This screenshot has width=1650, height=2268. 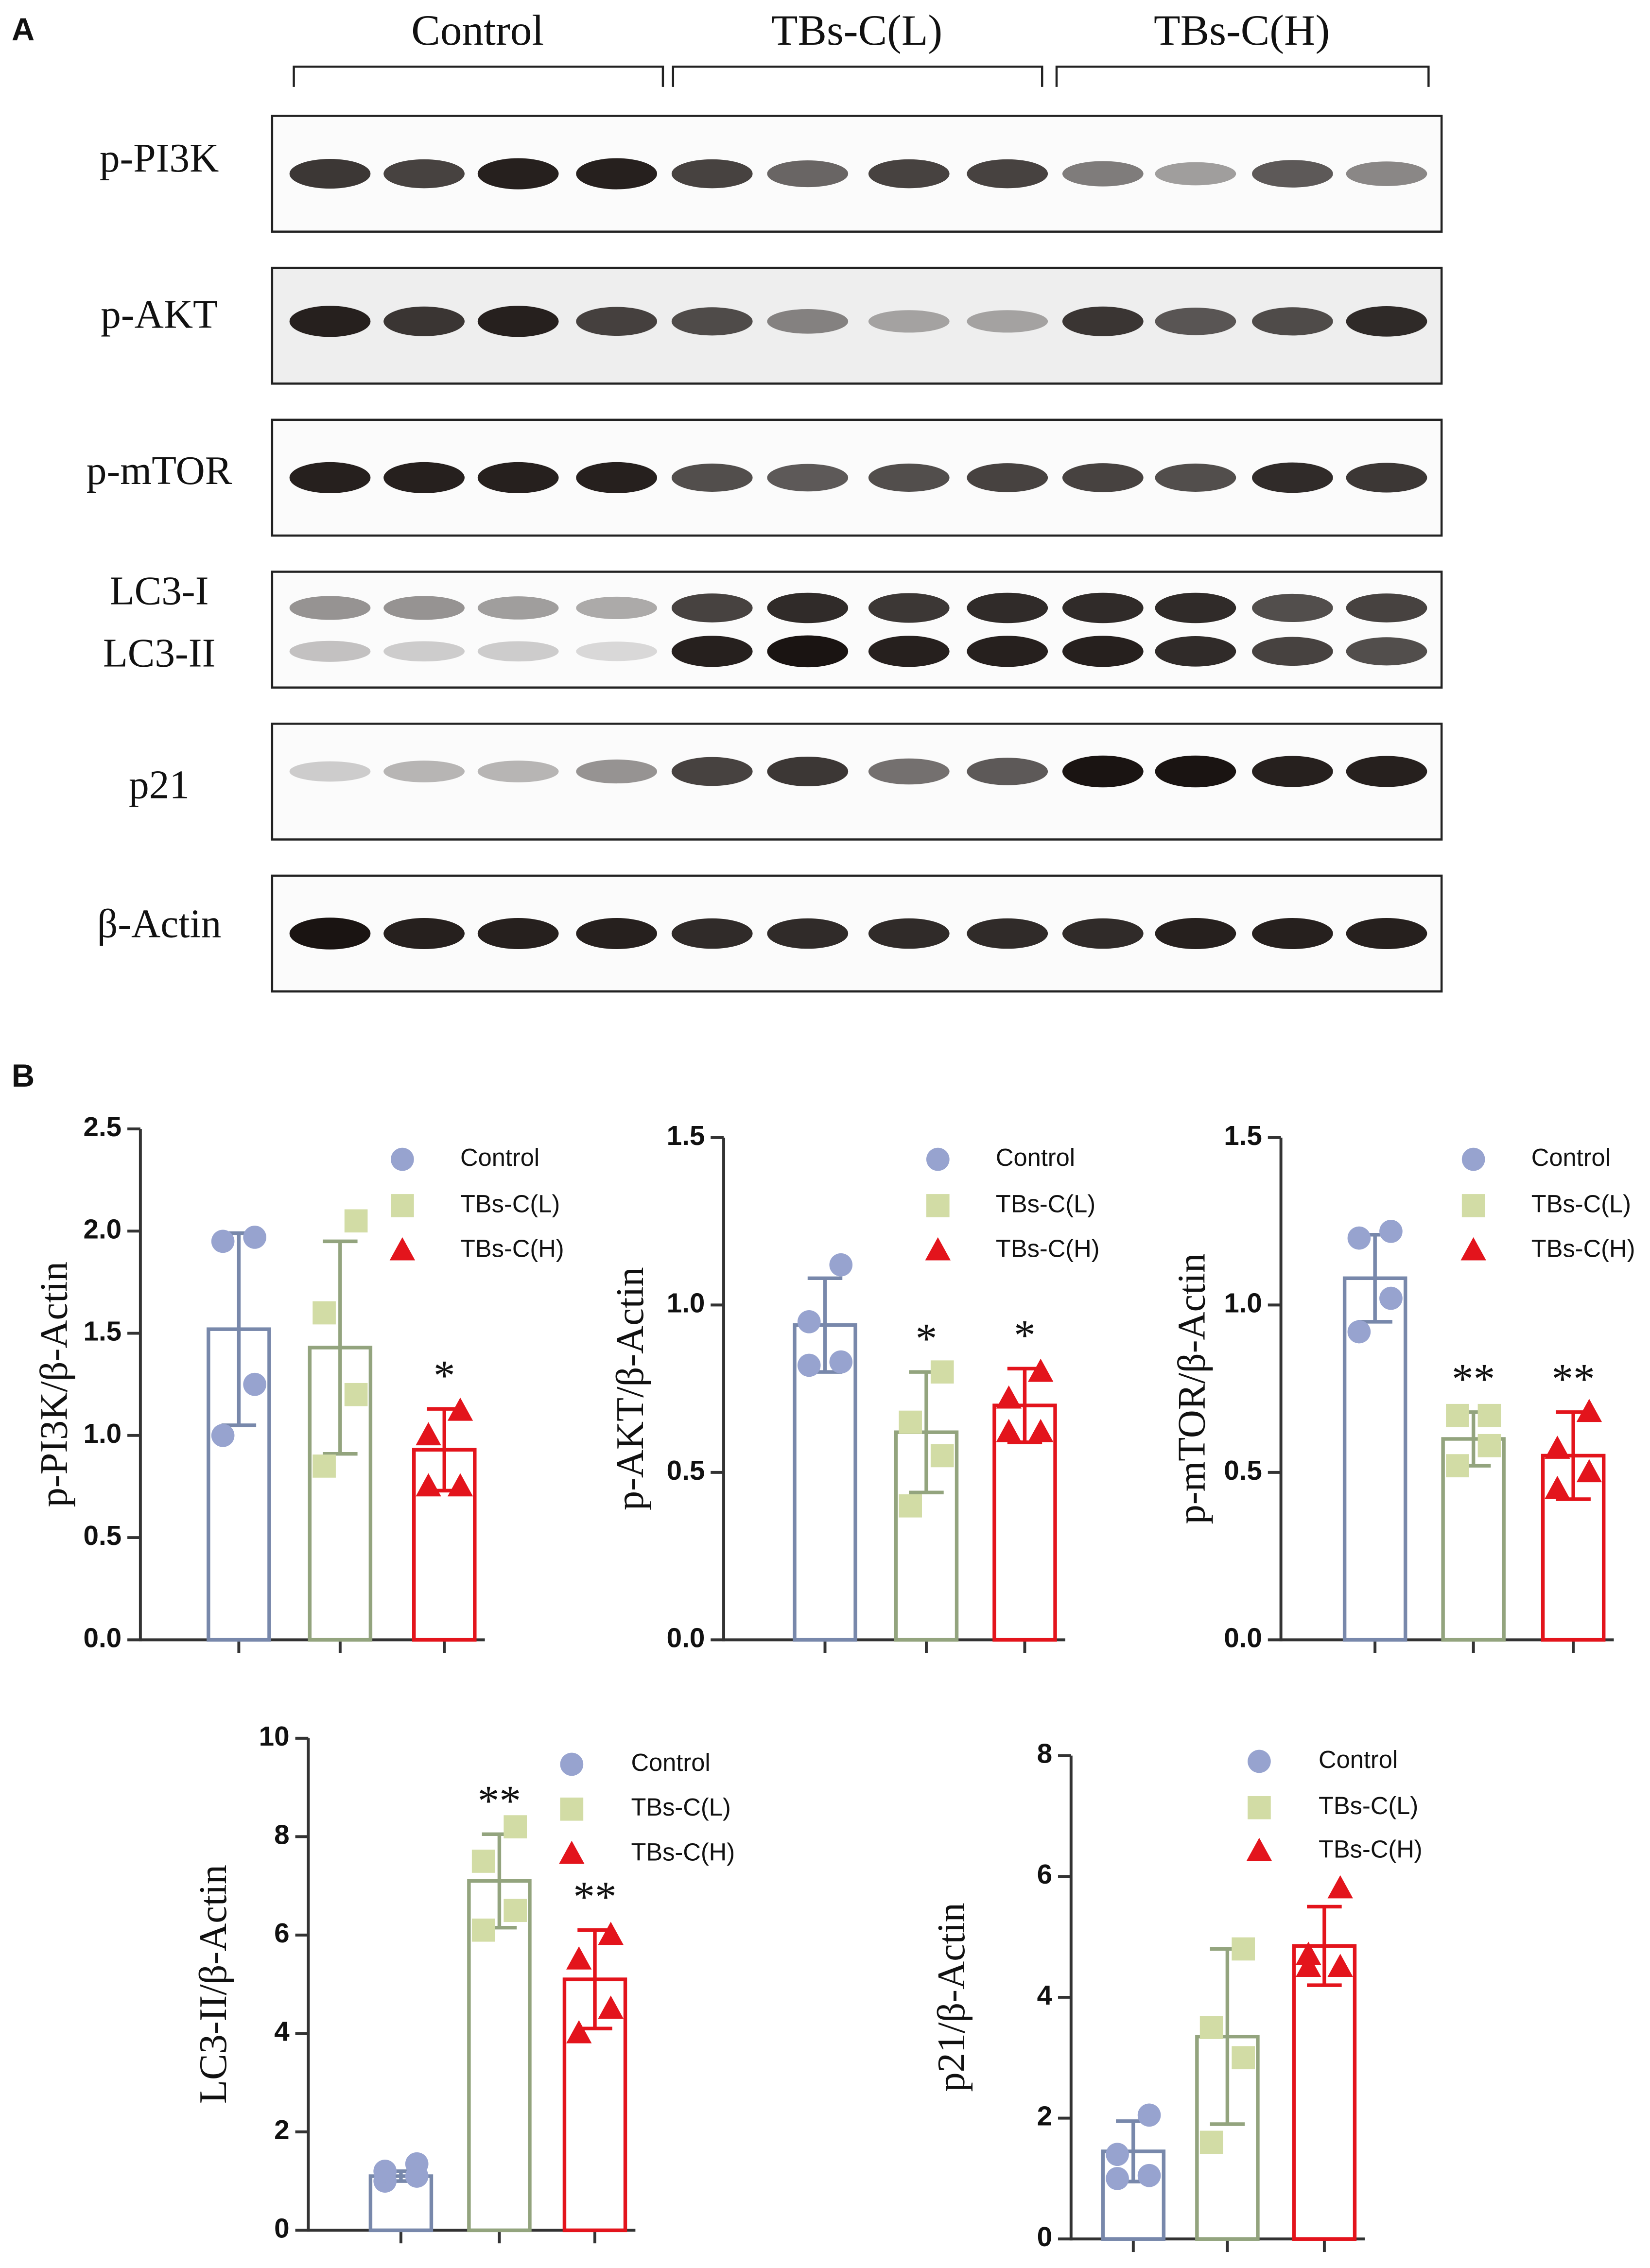 I want to click on row-label: LC3-II, so click(x=159, y=653).